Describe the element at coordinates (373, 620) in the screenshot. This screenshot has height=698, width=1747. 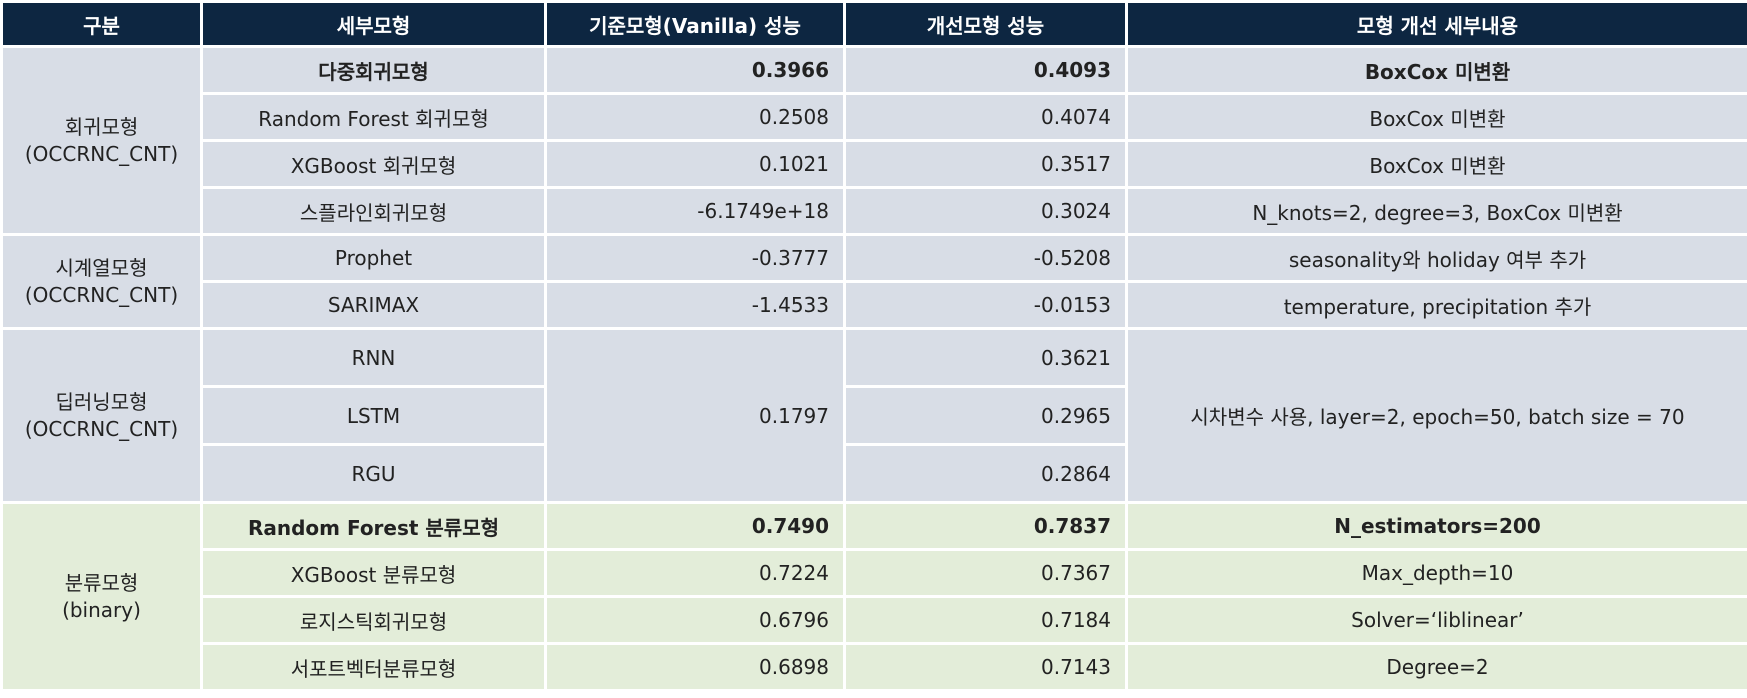
I see `model-name: 로지스틱회귀모형` at that location.